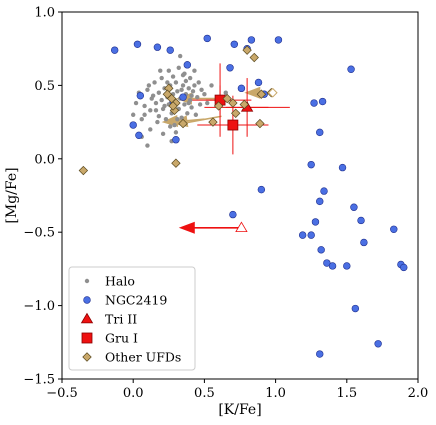 The image size is (436, 425). Describe the element at coordinates (12, 195) in the screenshot. I see `y-axis-label: [Mg/Fe]` at that location.